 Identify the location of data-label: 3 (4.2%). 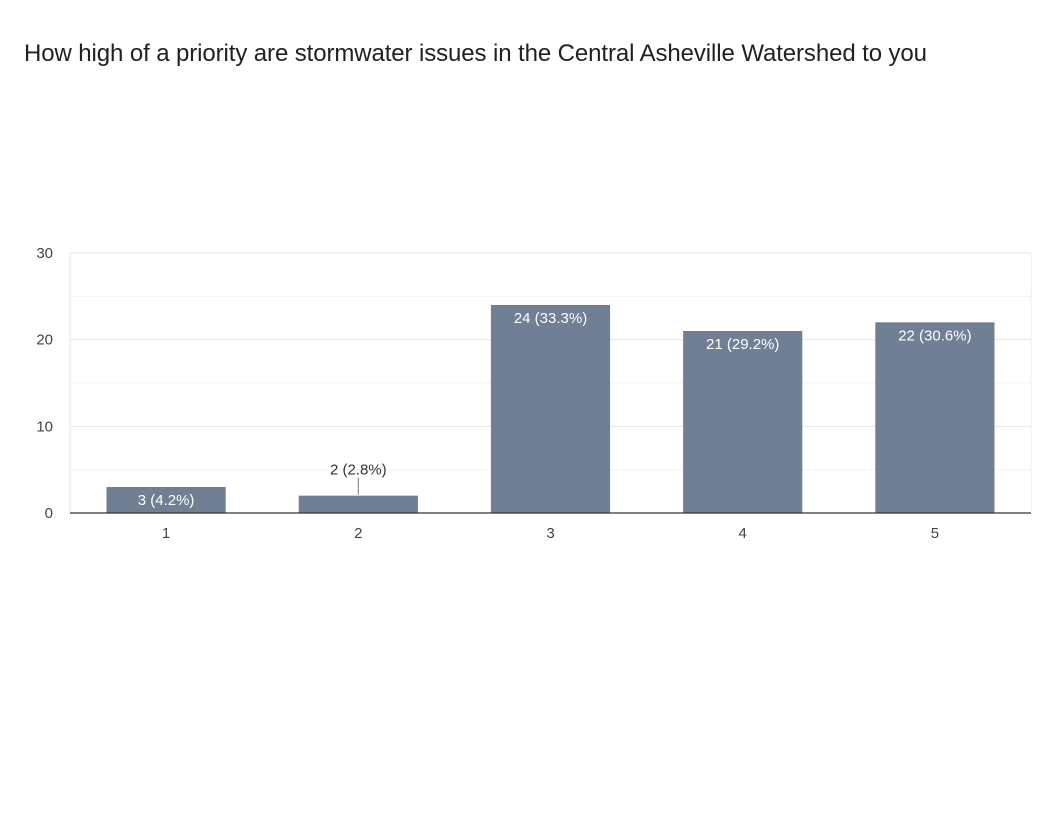
(166, 500).